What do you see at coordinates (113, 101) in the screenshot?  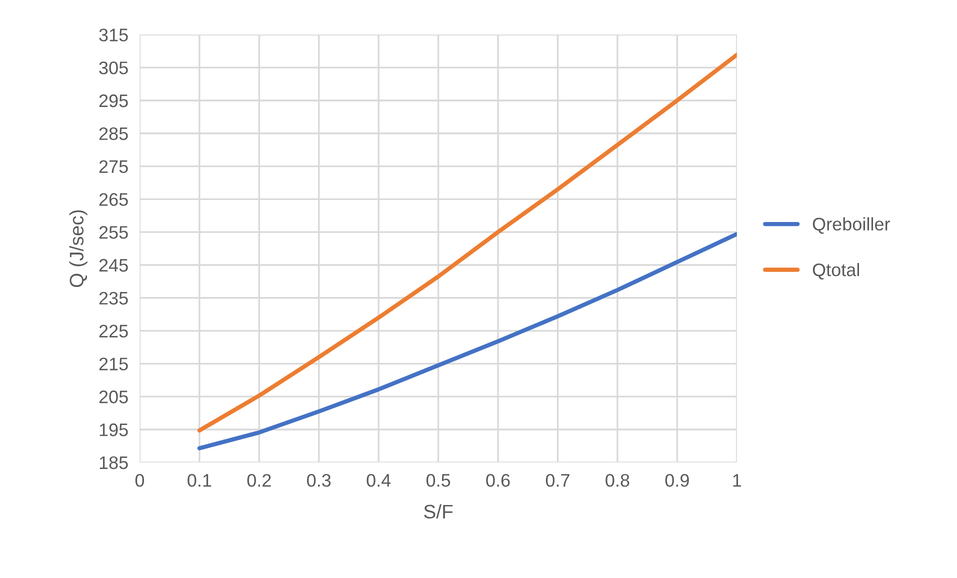 I see `y-tick-label: 295` at bounding box center [113, 101].